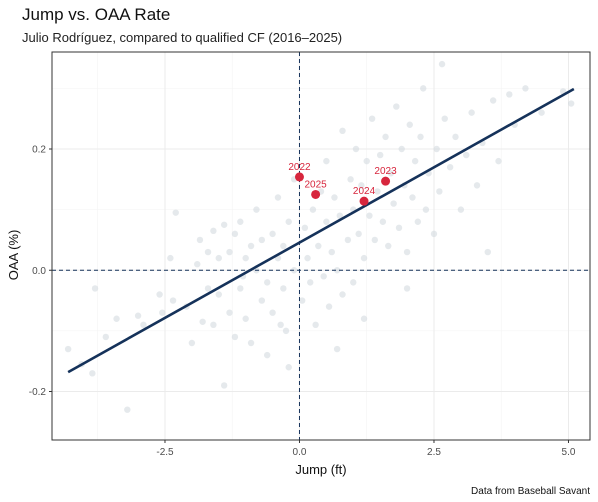 The height and width of the screenshot is (502, 598). Describe the element at coordinates (342, 184) in the screenshot. I see `highlight-points: 2022 2025 2024 2023` at that location.